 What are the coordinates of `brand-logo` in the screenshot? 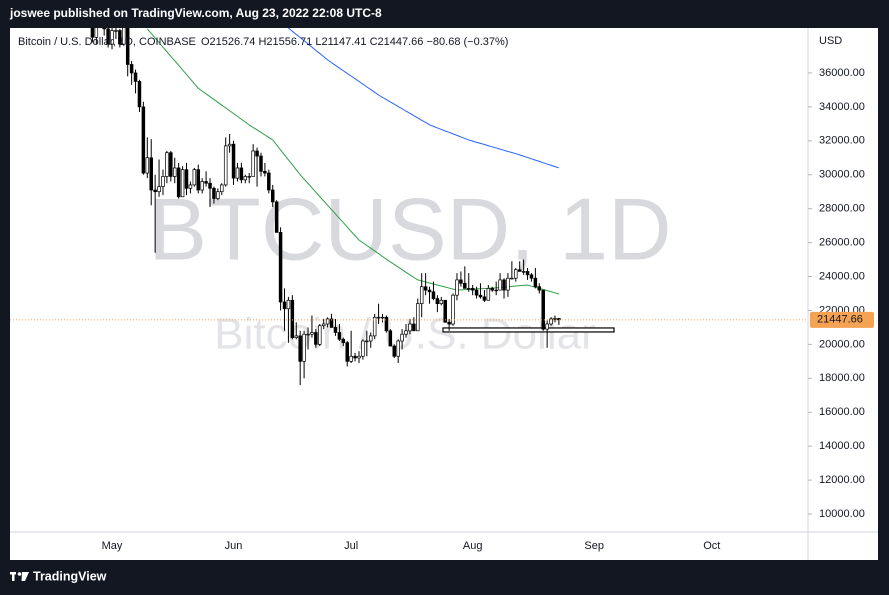 It's located at (19, 576).